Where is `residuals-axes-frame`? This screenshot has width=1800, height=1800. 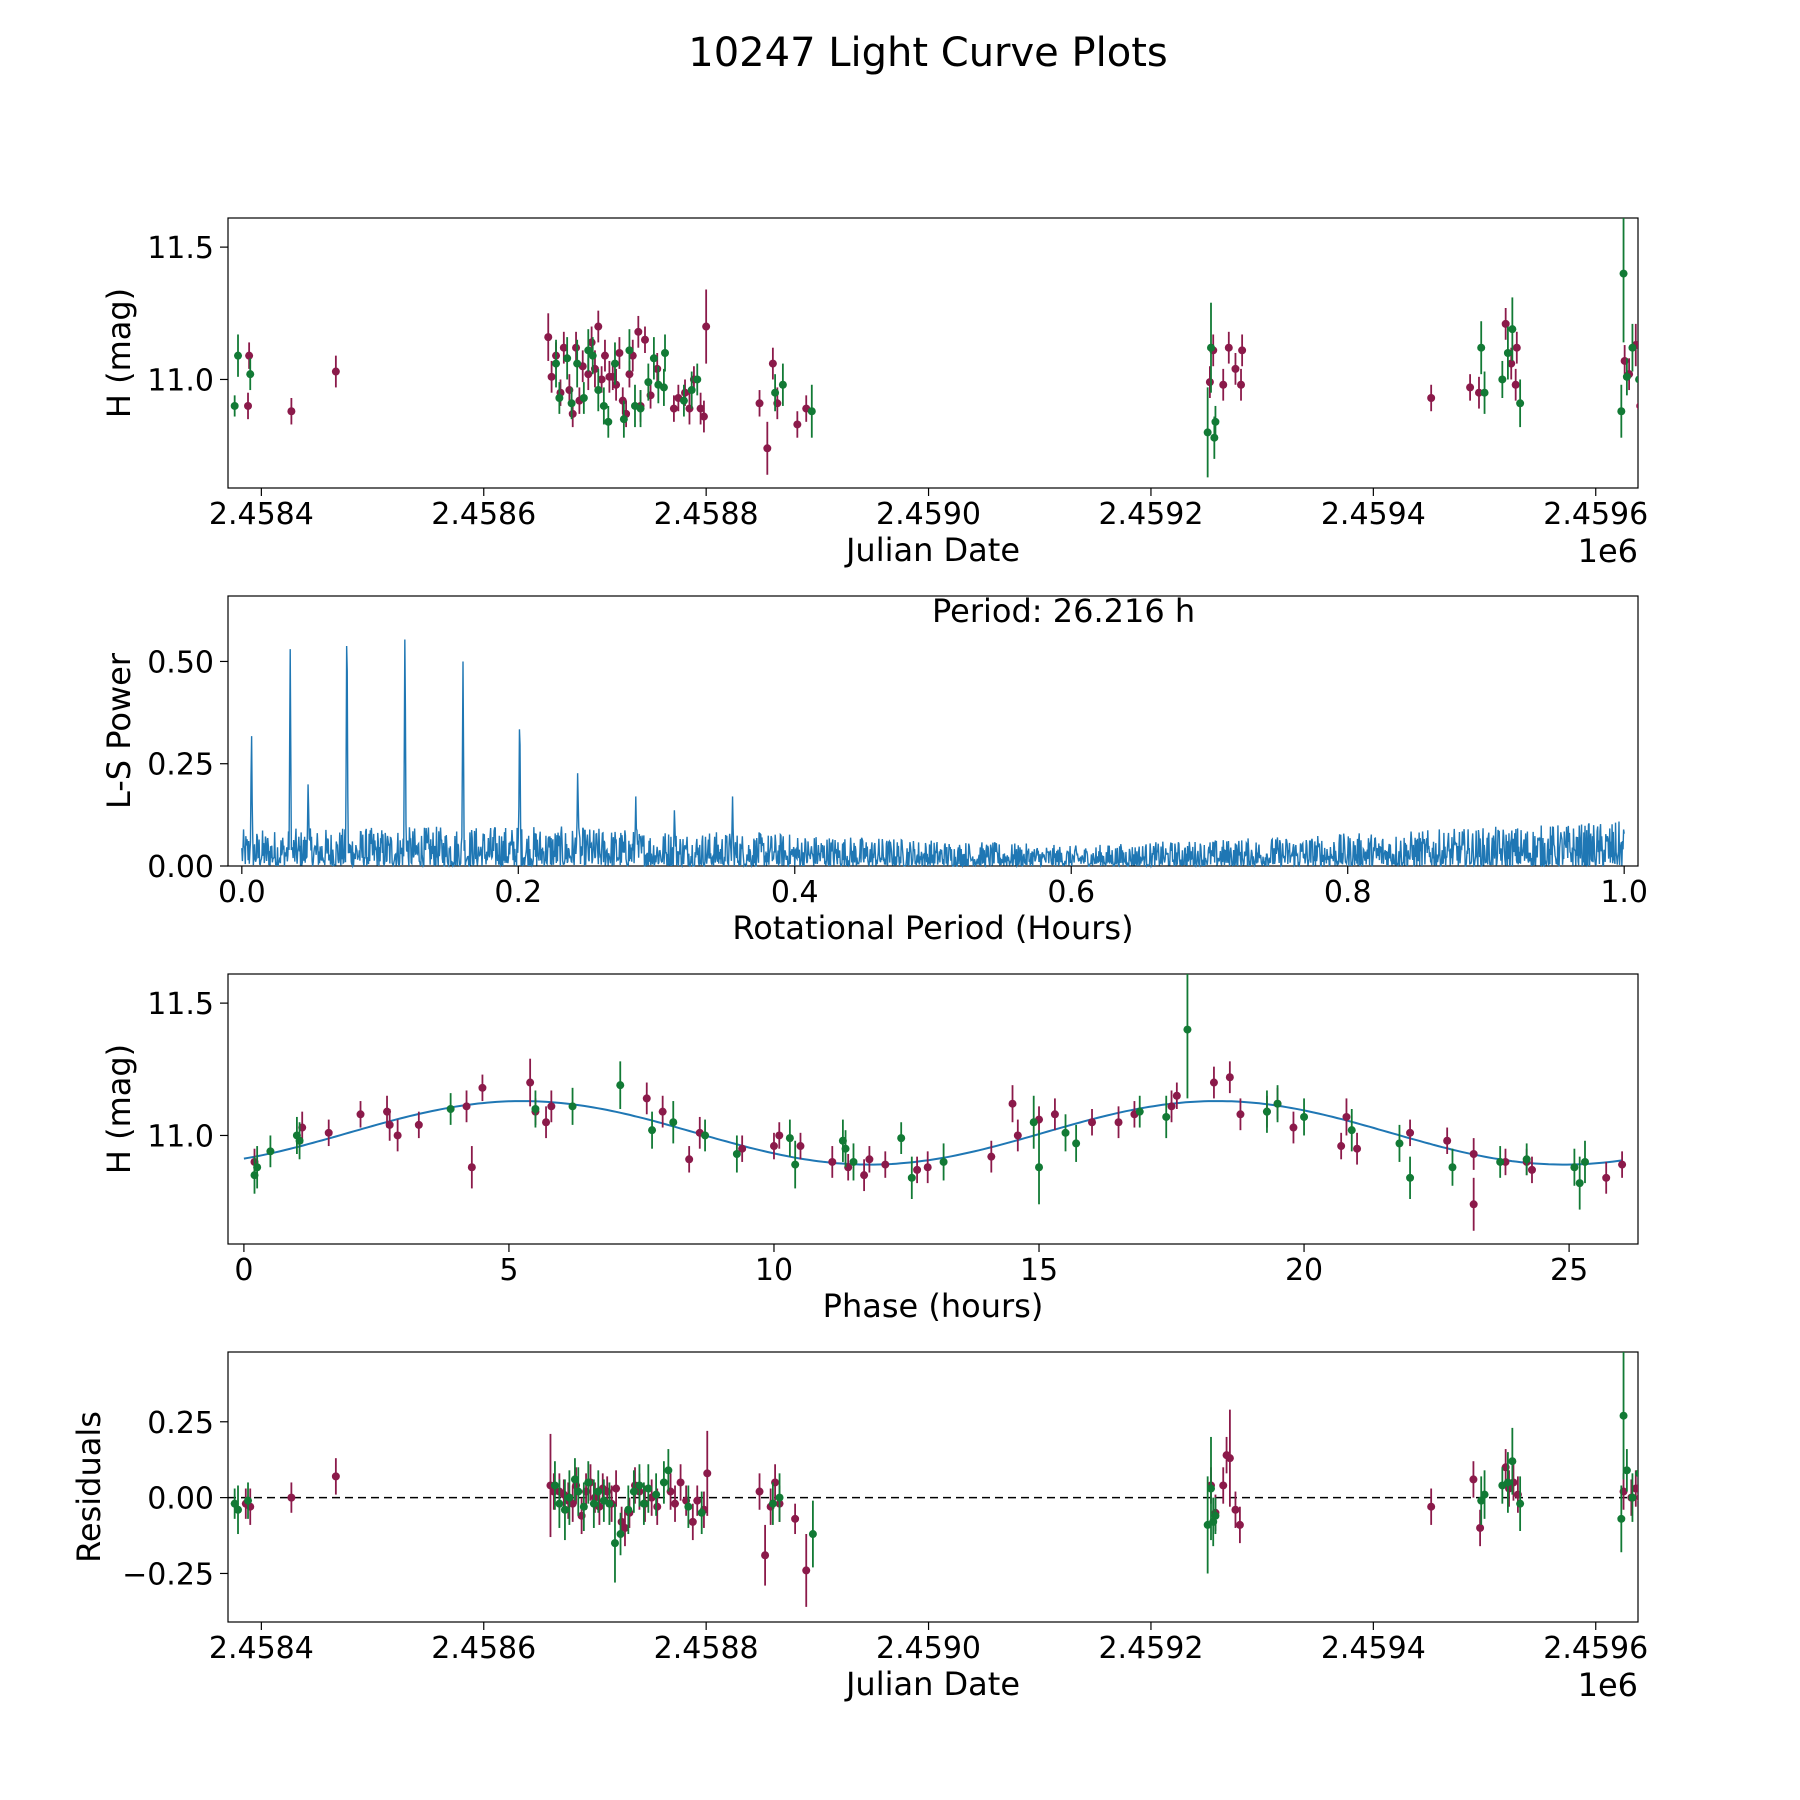 residuals-axes-frame is located at coordinates (933, 1487).